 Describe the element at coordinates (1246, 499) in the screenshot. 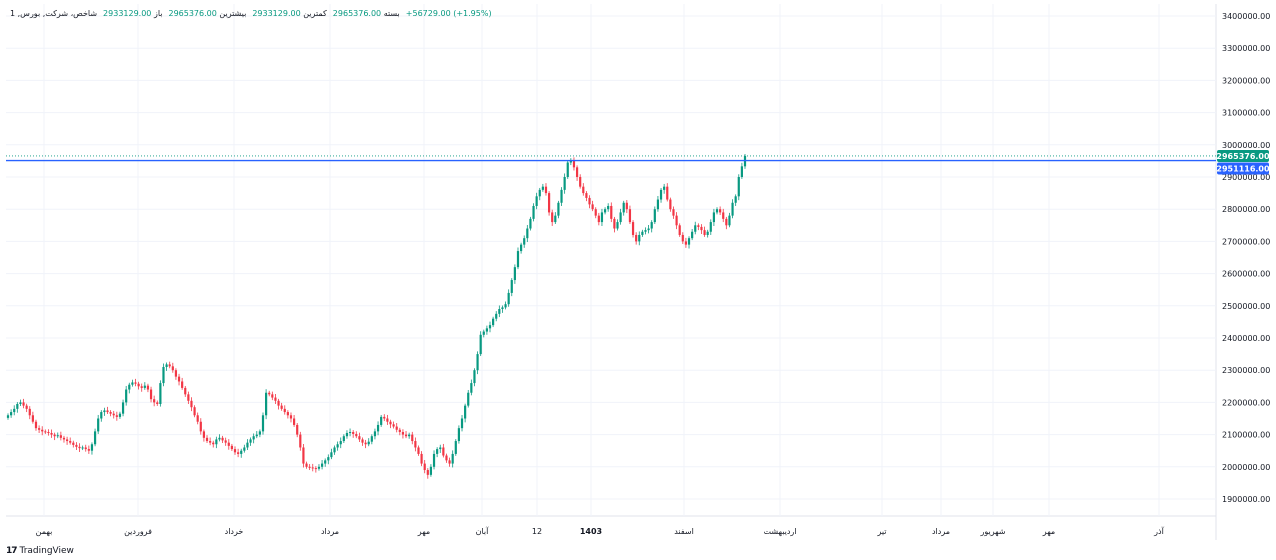

I see `y-tick-label: 1900000.00` at that location.